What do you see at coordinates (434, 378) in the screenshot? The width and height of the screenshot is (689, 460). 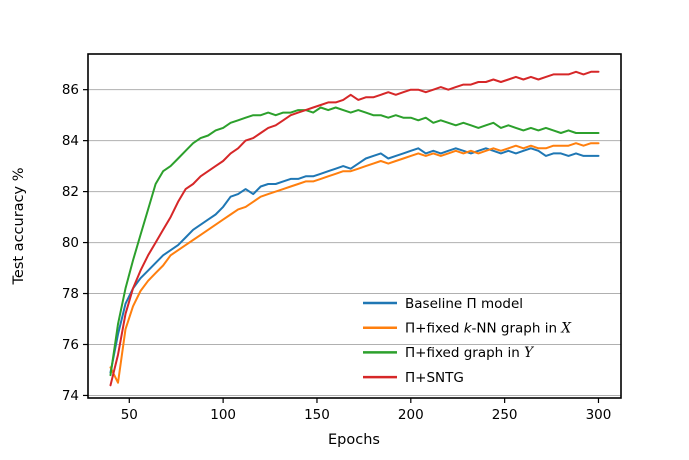 I see `legend-label: Π+SNTG` at bounding box center [434, 378].